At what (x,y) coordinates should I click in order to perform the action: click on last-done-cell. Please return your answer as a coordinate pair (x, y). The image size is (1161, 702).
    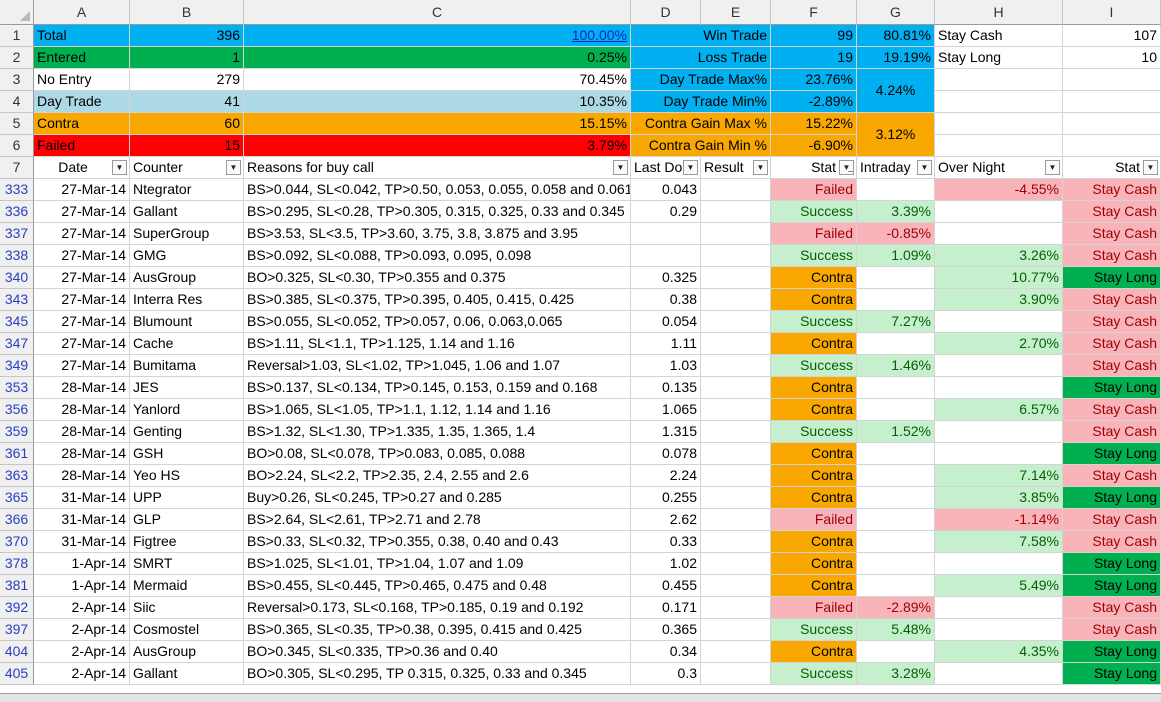
    Looking at the image, I should click on (666, 256).